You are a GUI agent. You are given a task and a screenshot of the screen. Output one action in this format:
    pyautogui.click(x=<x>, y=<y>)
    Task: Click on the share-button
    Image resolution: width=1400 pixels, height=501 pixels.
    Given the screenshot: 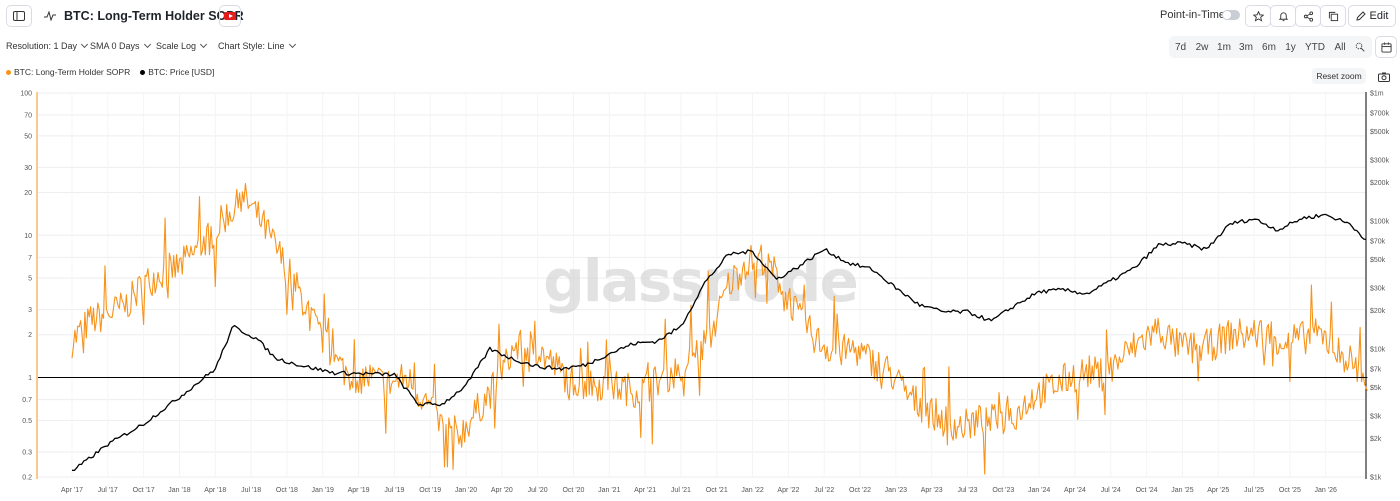 What is the action you would take?
    pyautogui.click(x=1308, y=16)
    